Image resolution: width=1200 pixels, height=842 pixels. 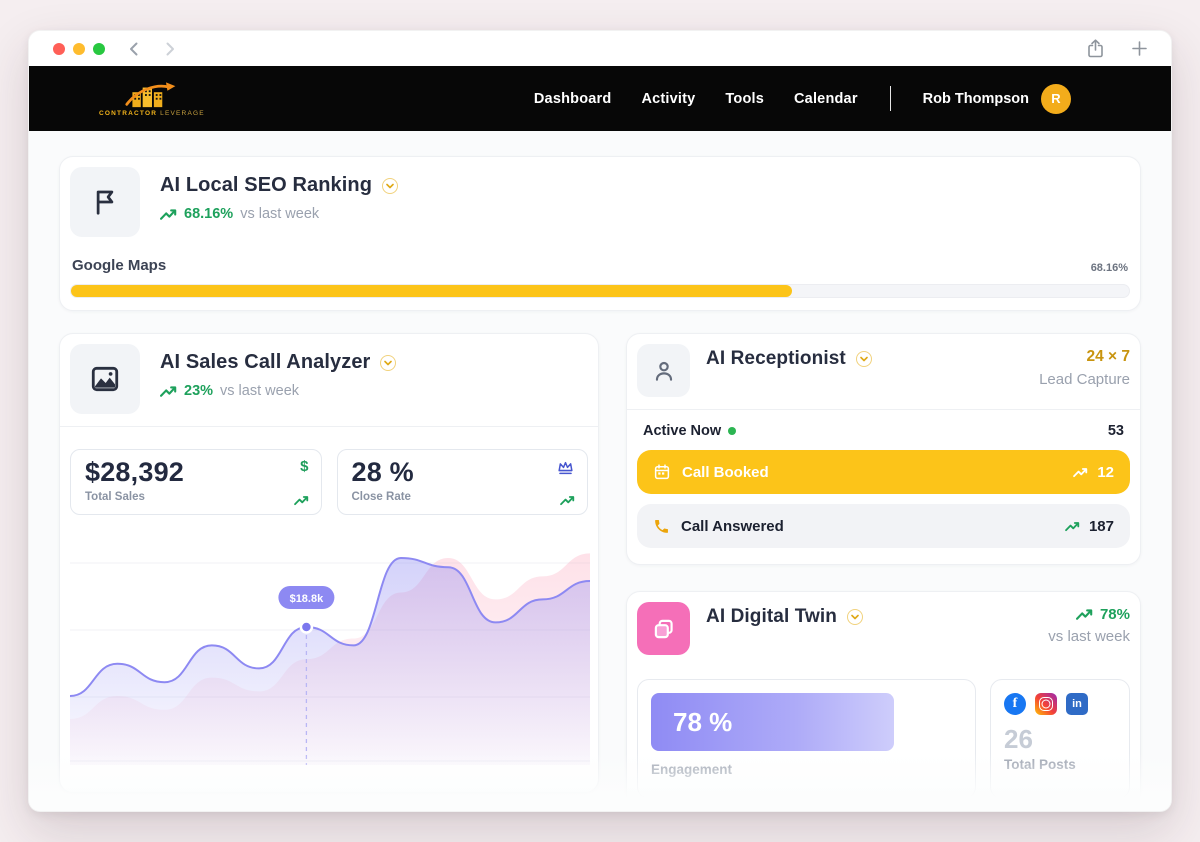 I want to click on digital-twin-card: AI Digital Twin 78%, so click(x=883, y=701).